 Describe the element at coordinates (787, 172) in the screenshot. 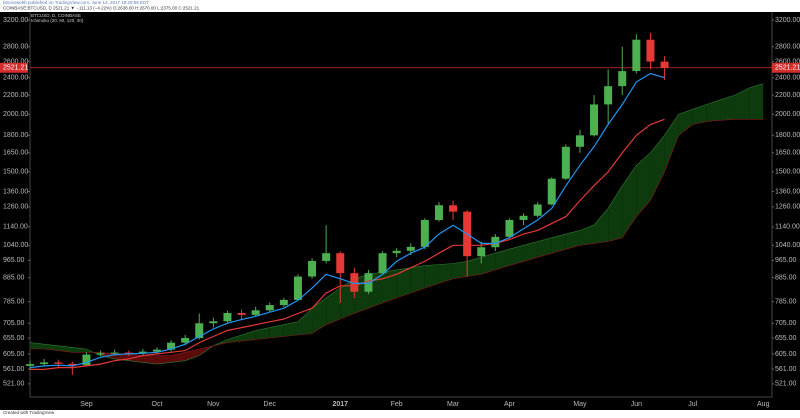

I see `y-tick-label: 1500.00` at that location.